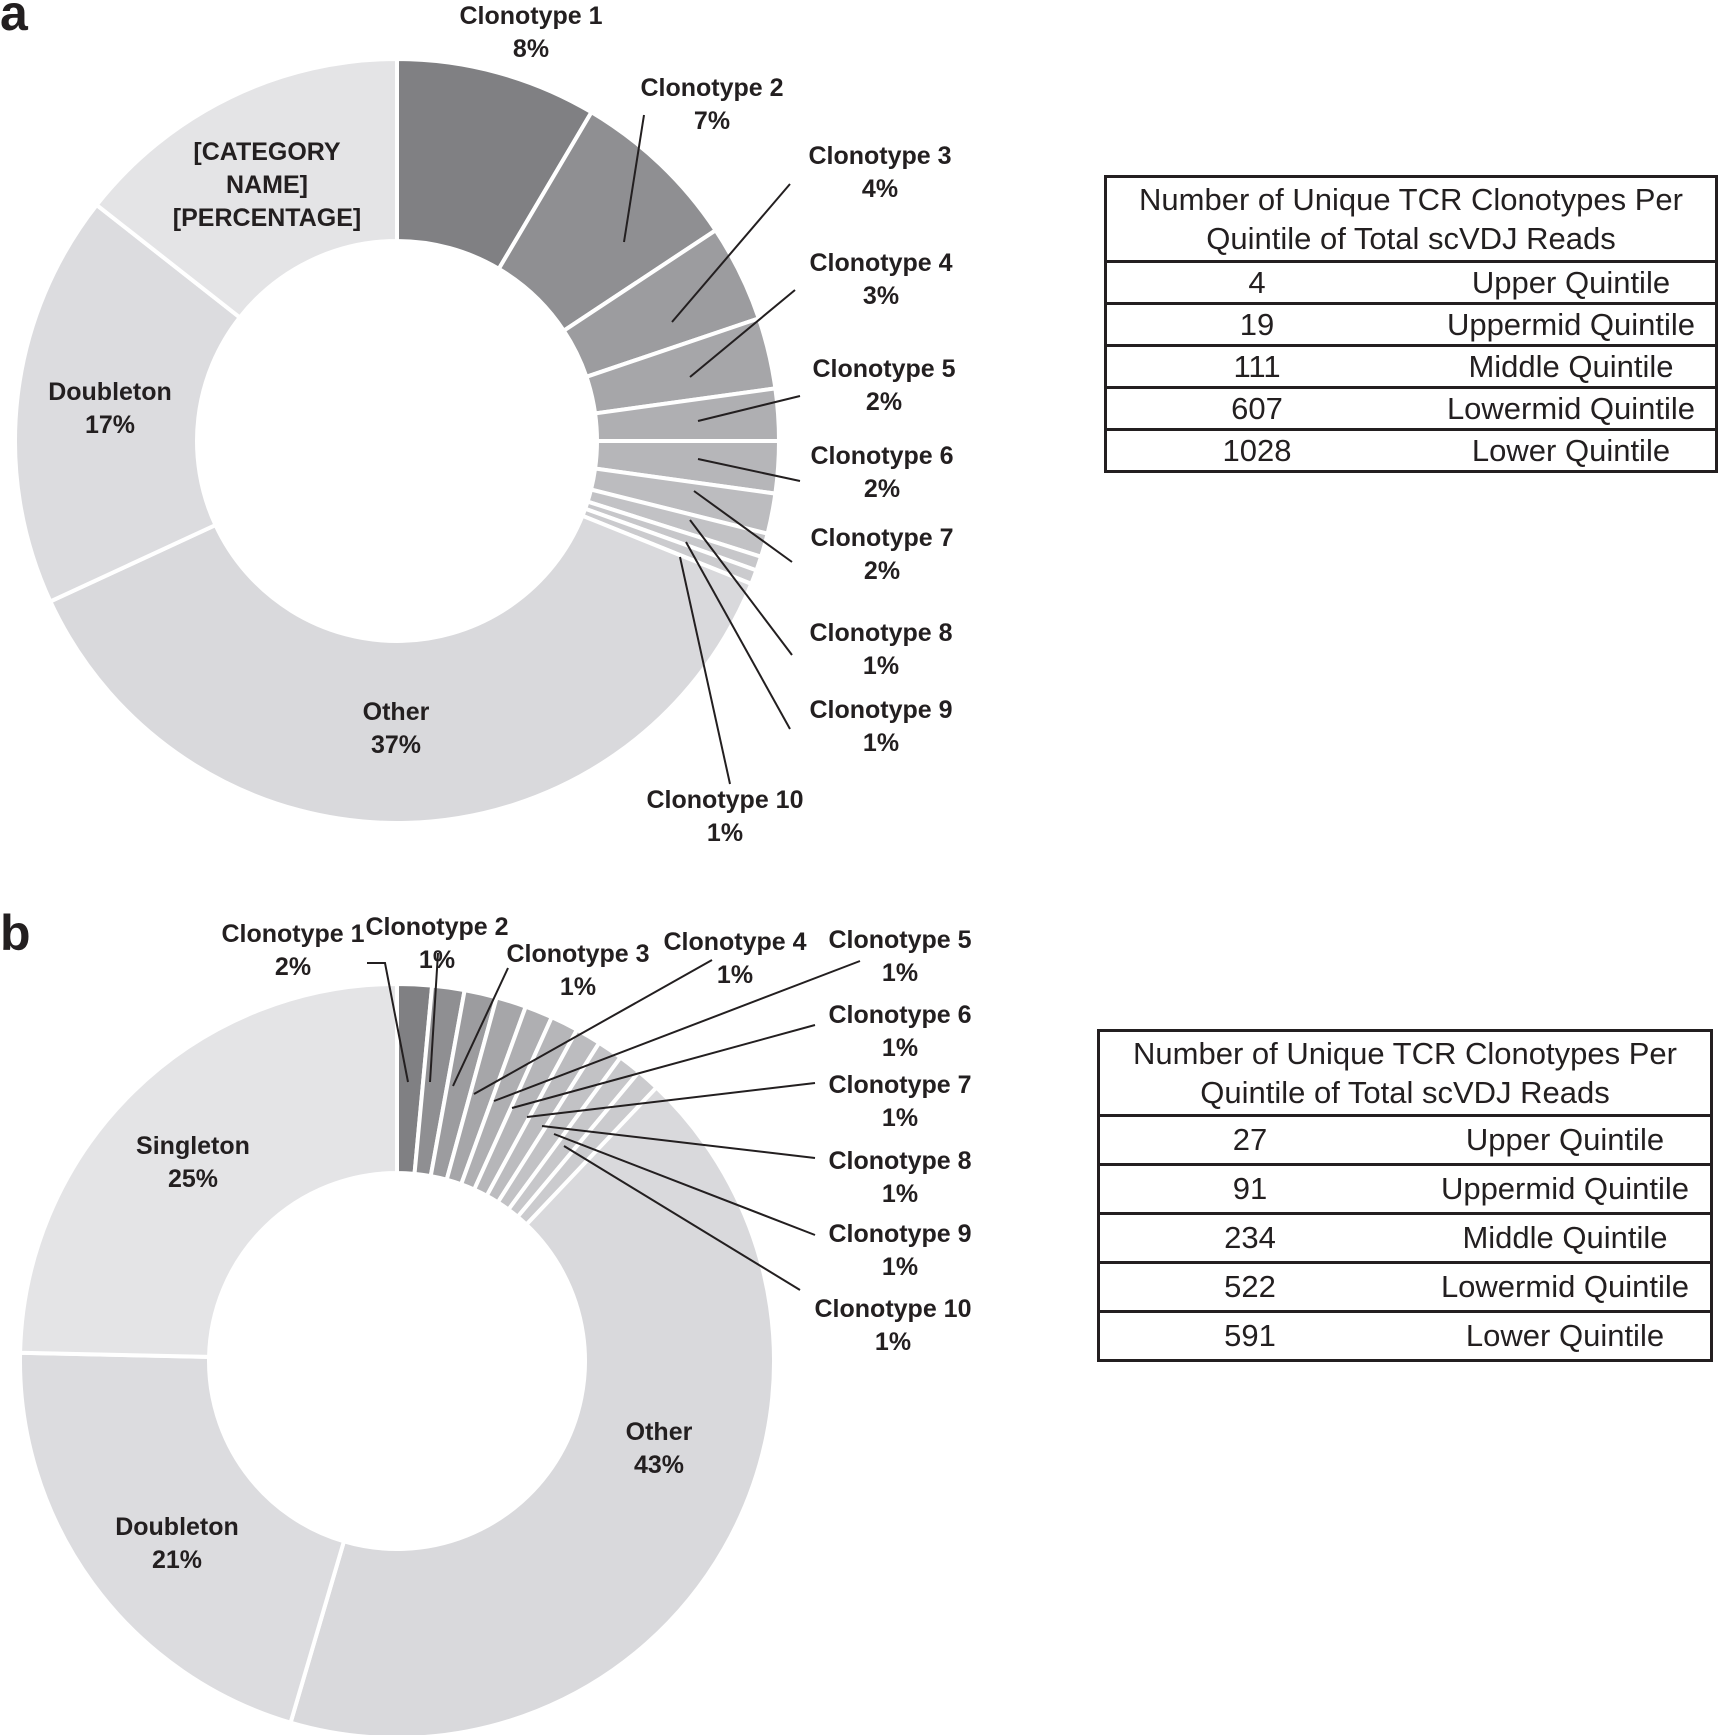 This screenshot has width=1720, height=1735. What do you see at coordinates (396, 712) in the screenshot?
I see `donut-a-label-line: Other` at bounding box center [396, 712].